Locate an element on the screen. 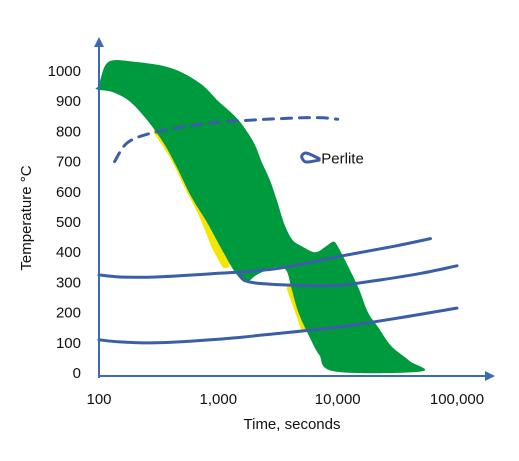 The height and width of the screenshot is (461, 519). x-tick-label: 100,000 is located at coordinates (457, 399).